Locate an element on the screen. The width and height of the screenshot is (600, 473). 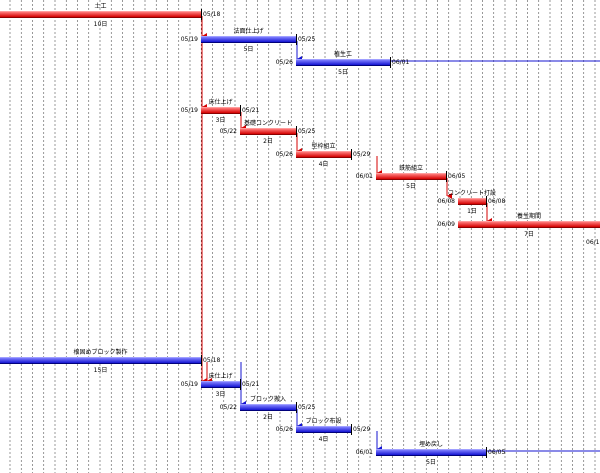
task-duration: 10日 is located at coordinates (100, 24).